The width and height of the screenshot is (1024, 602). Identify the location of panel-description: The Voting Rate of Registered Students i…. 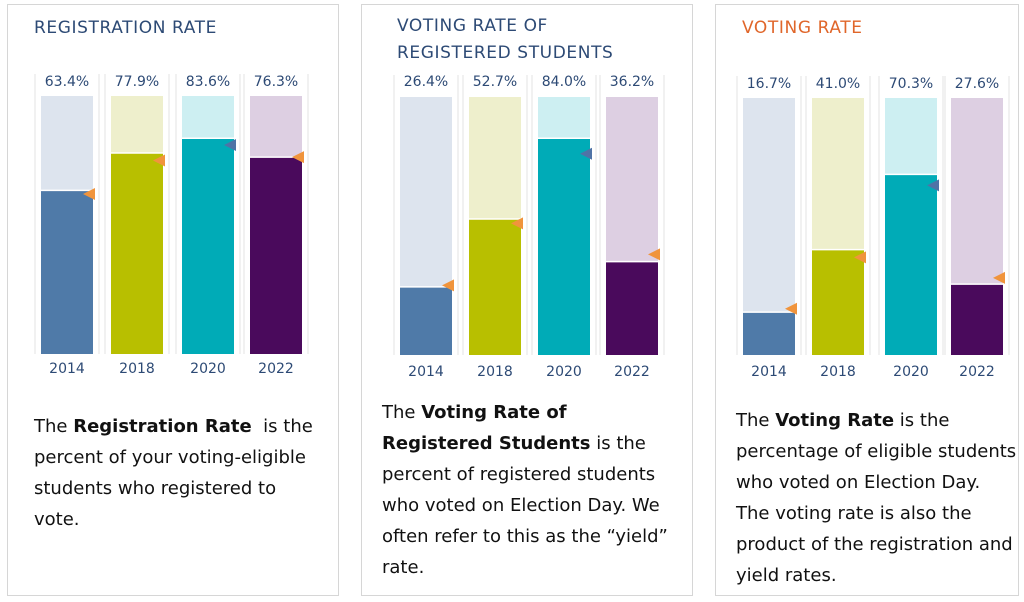
(532, 490).